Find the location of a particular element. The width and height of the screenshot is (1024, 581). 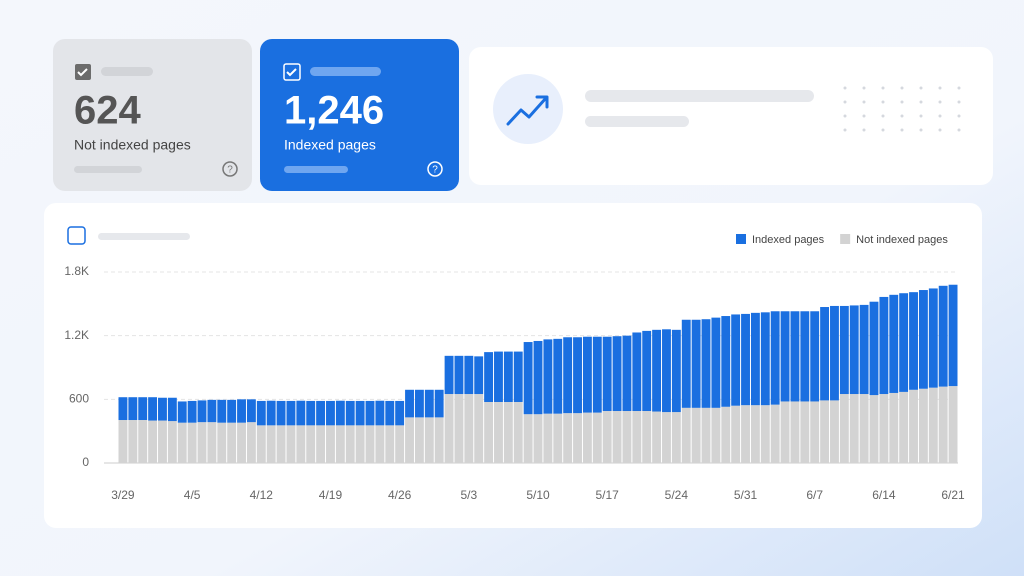

icon-circle is located at coordinates (528, 109).